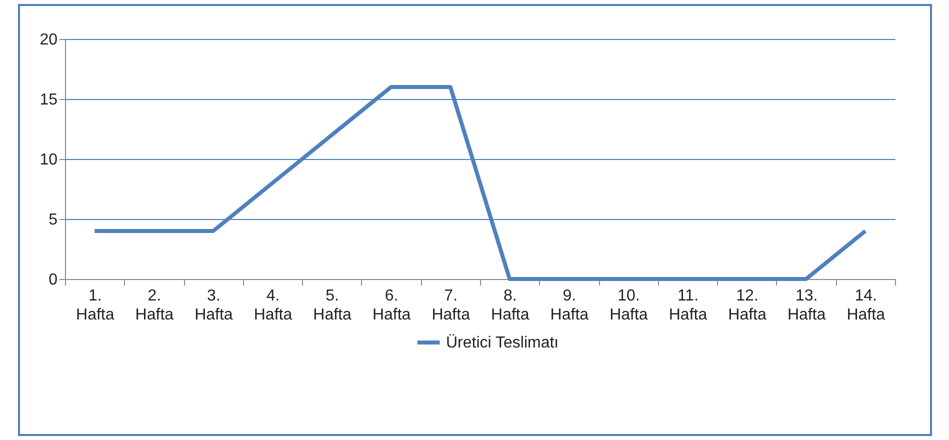 Image resolution: width=949 pixels, height=440 pixels. What do you see at coordinates (332, 306) in the screenshot?
I see `x-tick-label: 5. Hafta` at bounding box center [332, 306].